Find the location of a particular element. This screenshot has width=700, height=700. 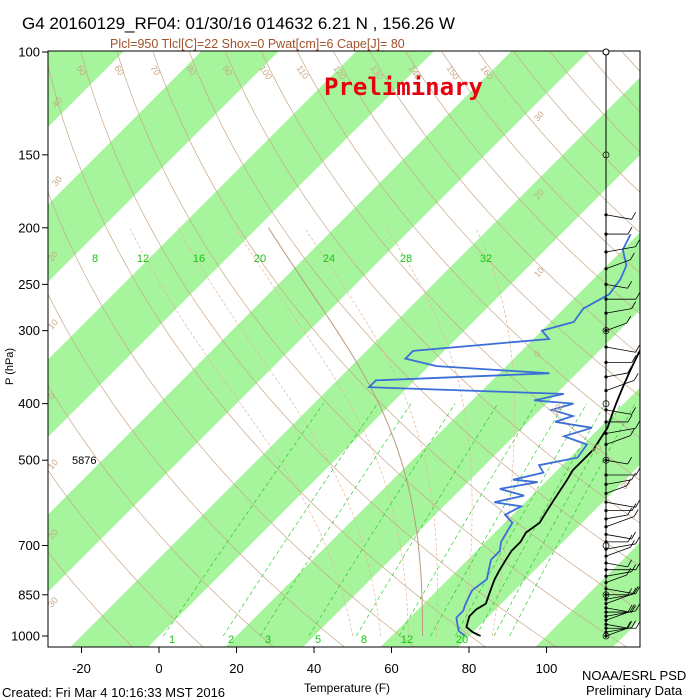

mixing-ratio-low-label: 2 is located at coordinates (231, 640).